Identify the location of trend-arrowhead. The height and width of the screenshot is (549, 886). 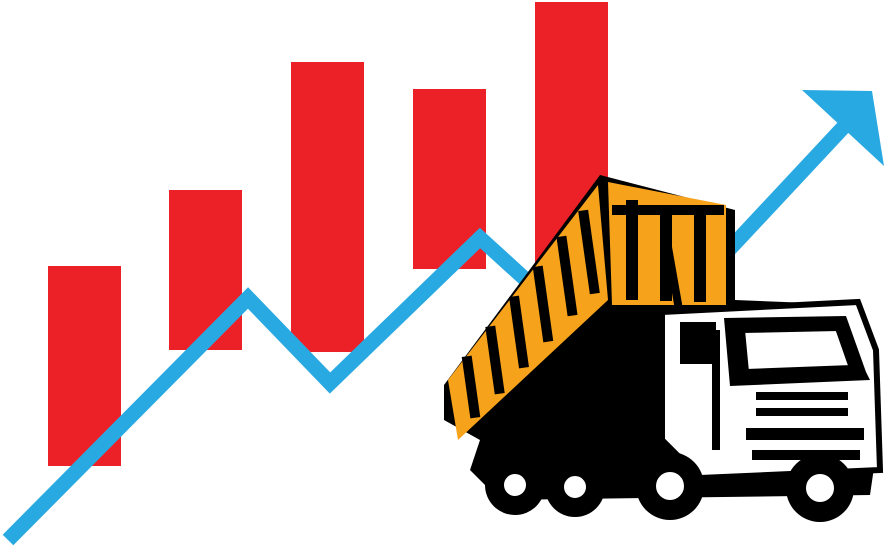
(843, 128).